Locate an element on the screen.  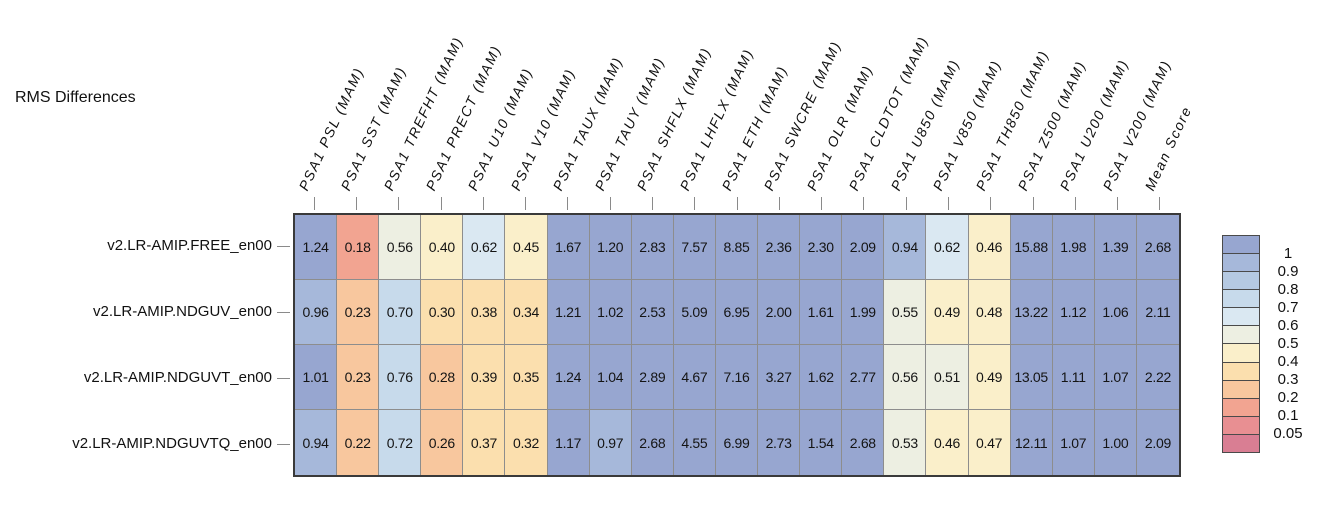
heatmap-cell: 6.95 is located at coordinates (737, 312).